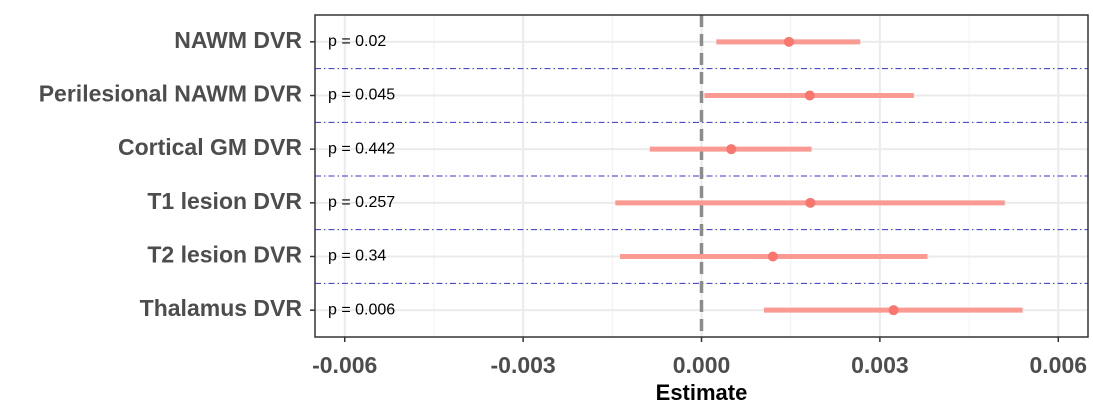 The height and width of the screenshot is (405, 1093). What do you see at coordinates (812, 176) in the screenshot?
I see `estimate-points` at bounding box center [812, 176].